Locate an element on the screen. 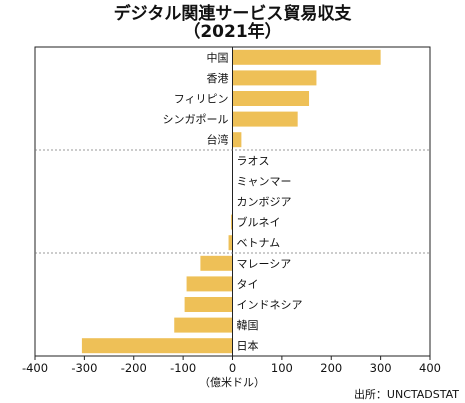 This screenshot has width=465, height=403. category-label-9: ベトナム is located at coordinates (259, 243).